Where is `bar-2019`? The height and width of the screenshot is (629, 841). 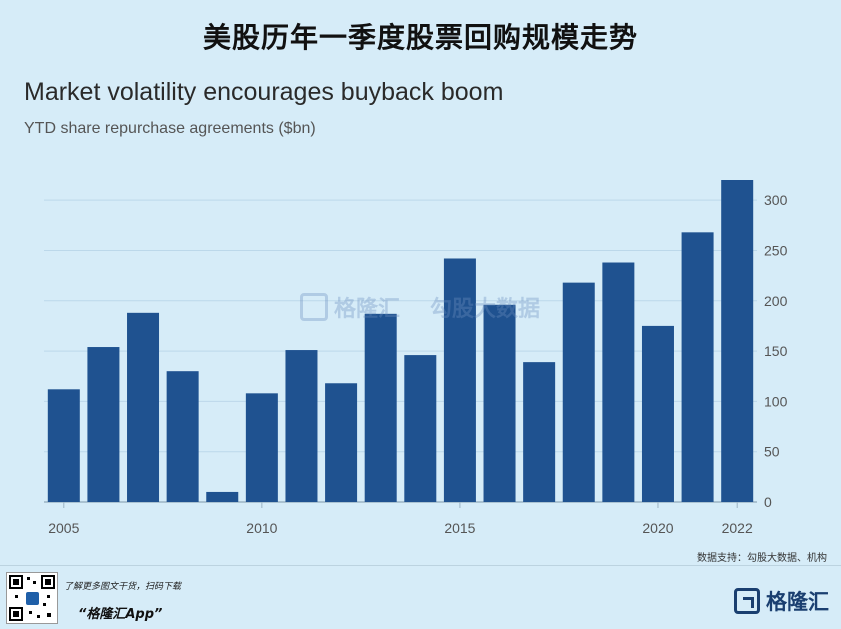
bar-2019 is located at coordinates (618, 382).